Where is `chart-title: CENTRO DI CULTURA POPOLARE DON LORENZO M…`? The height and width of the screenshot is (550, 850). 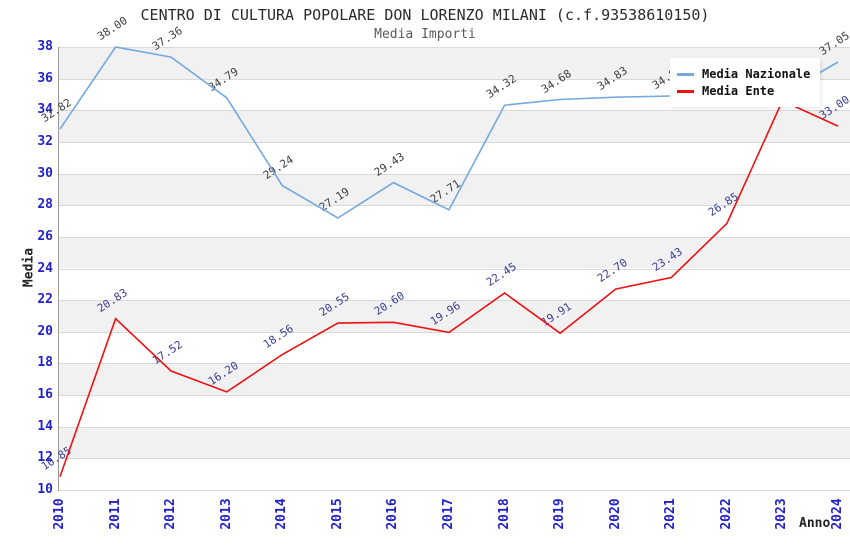
chart-title: CENTRO DI CULTURA POPOLARE DON LORENZO M… is located at coordinates (425, 15).